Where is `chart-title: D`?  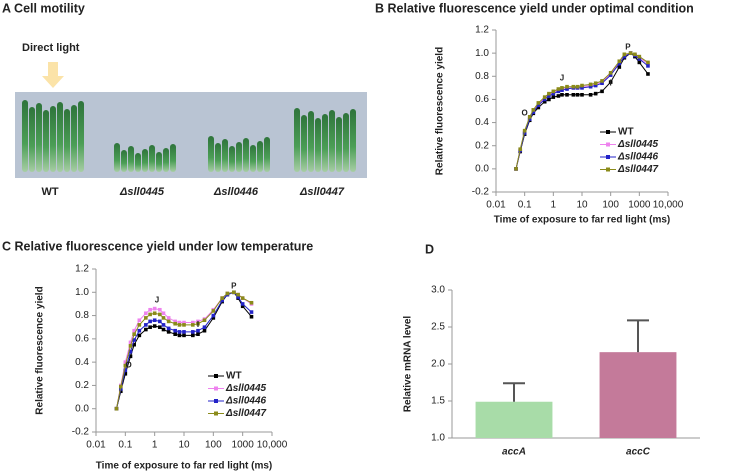
chart-title: D is located at coordinates (429, 249).